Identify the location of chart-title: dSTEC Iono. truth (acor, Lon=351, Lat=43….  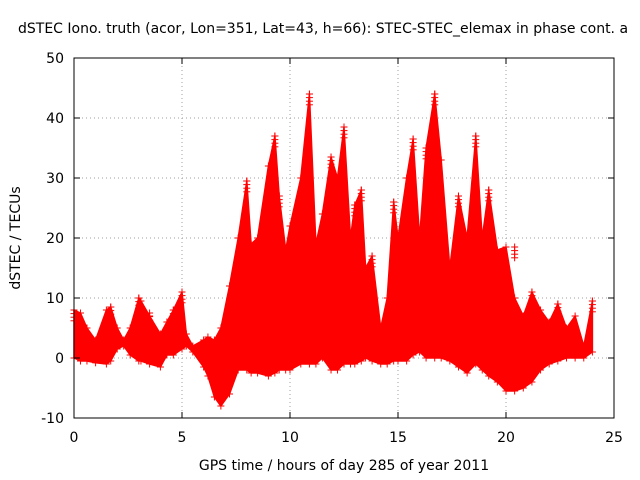
(323, 29).